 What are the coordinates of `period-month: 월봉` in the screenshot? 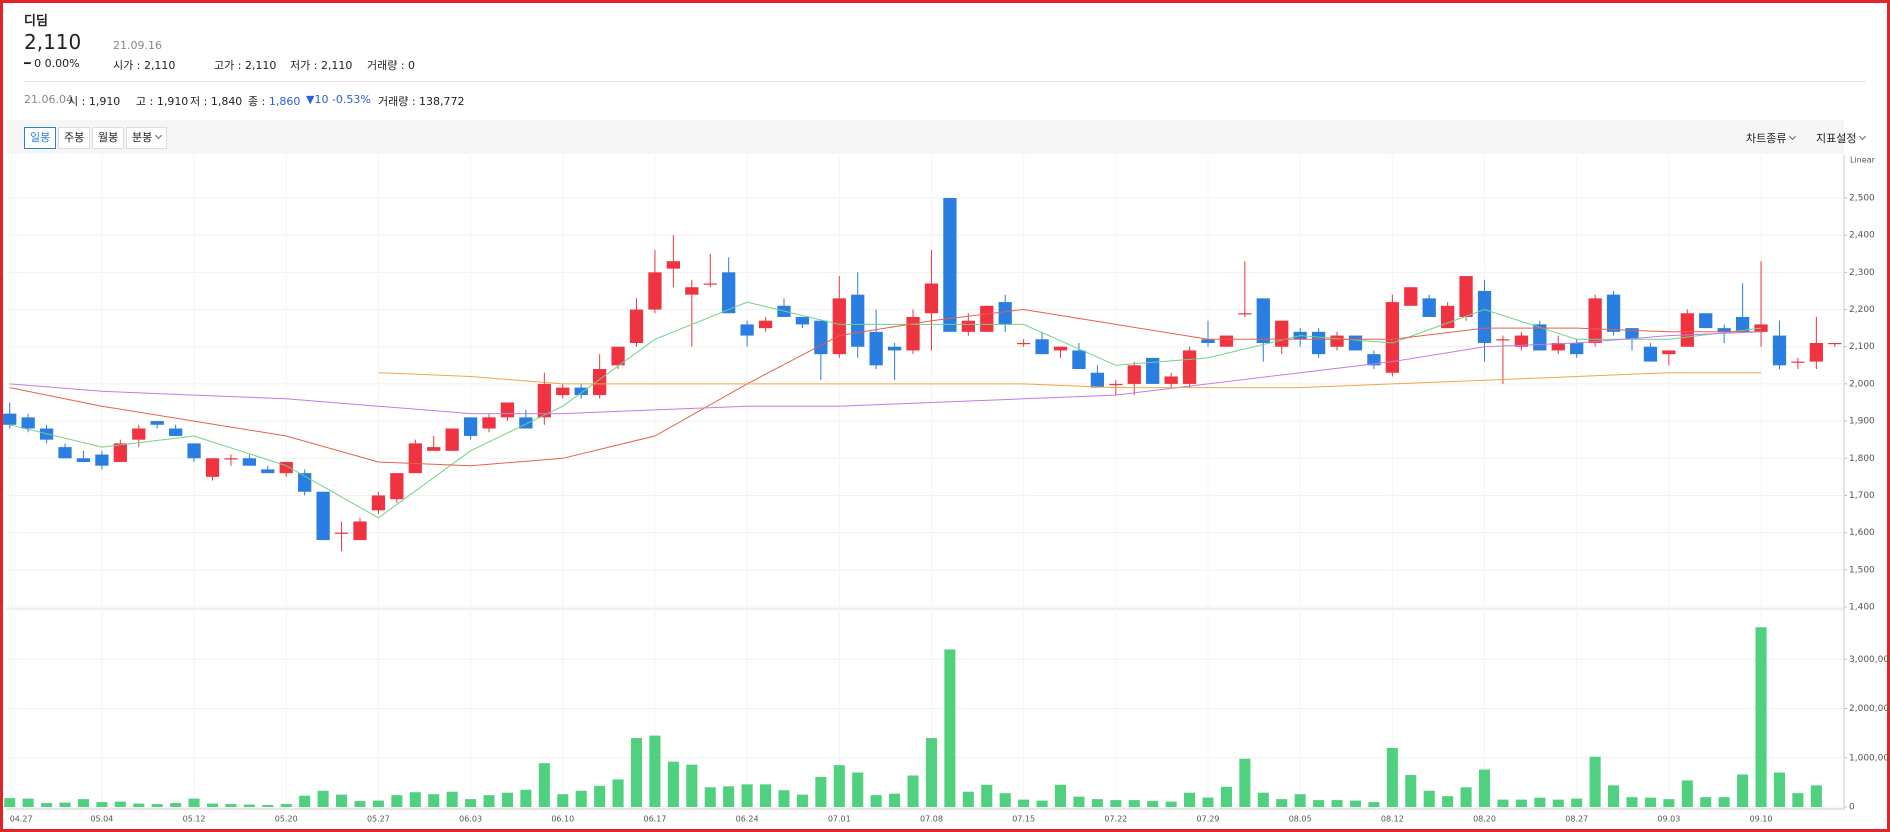 It's located at (108, 138).